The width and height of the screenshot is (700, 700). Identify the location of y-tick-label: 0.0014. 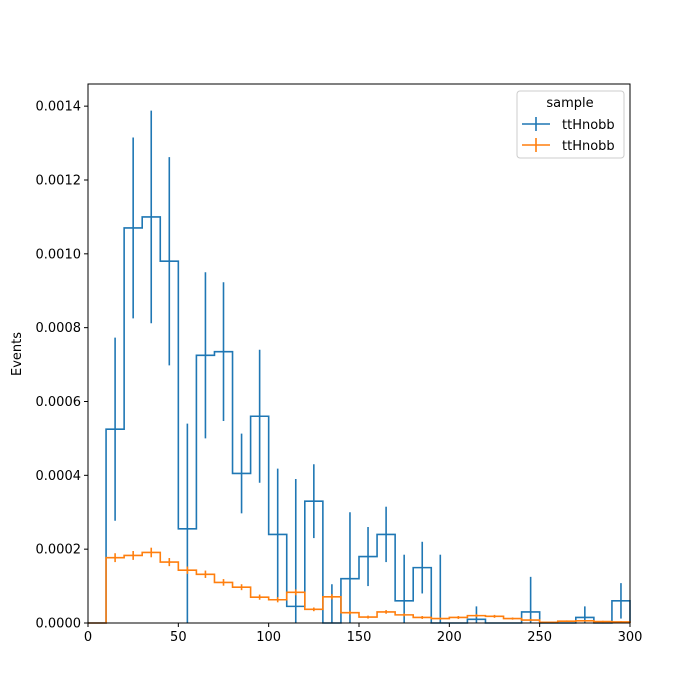
(59, 107).